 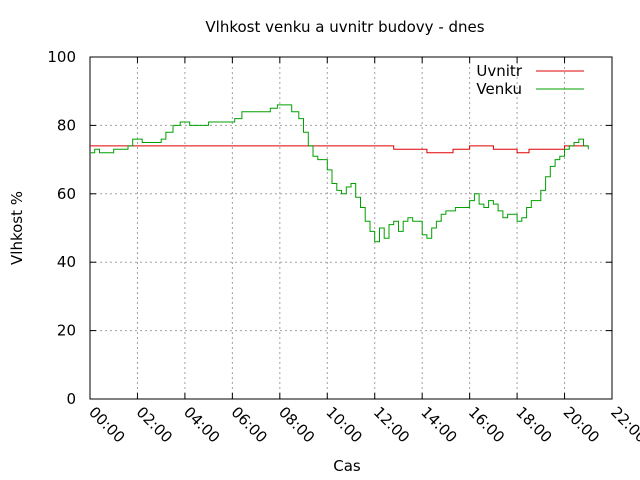 What do you see at coordinates (581, 424) in the screenshot?
I see `x-tick-label: 20:00` at bounding box center [581, 424].